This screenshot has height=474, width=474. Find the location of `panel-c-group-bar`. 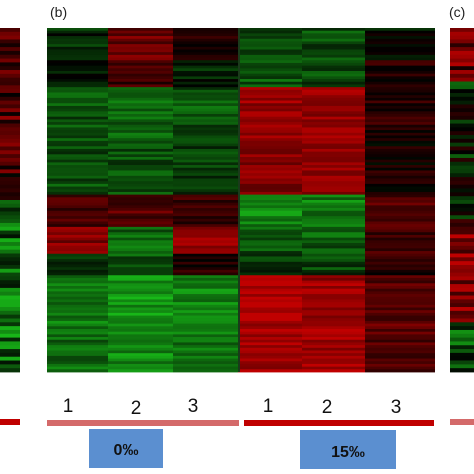

panel-c-group-bar is located at coordinates (462, 422).